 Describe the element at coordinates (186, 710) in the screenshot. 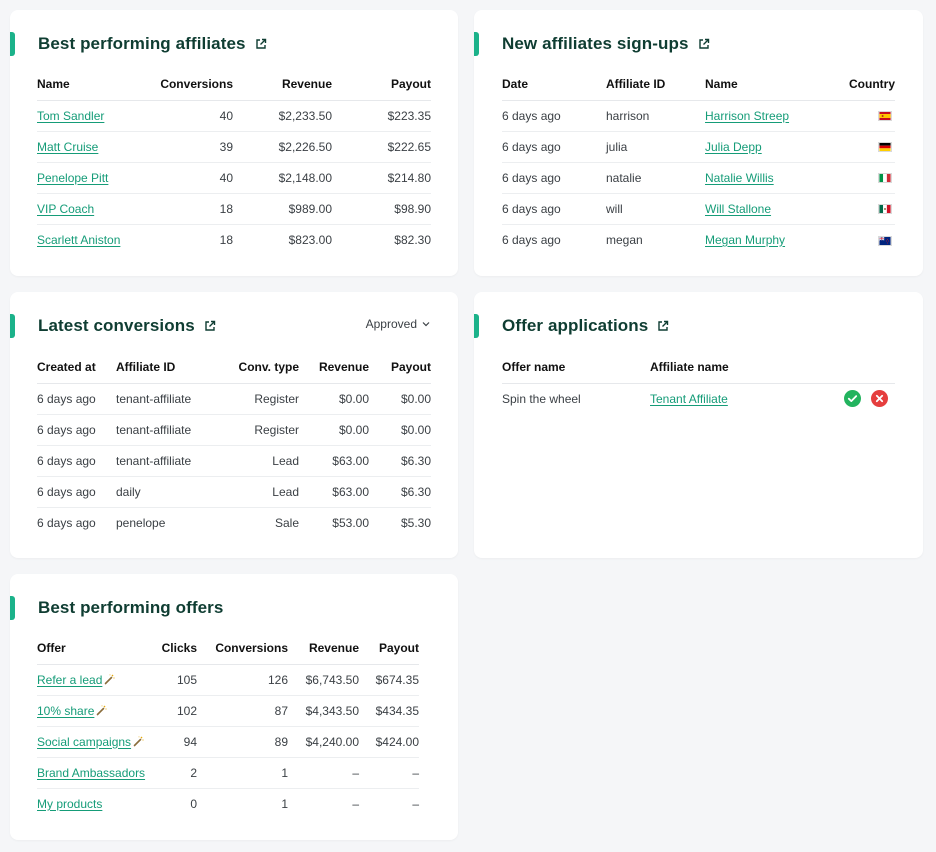

I see `clicks-cell-text: 102` at that location.